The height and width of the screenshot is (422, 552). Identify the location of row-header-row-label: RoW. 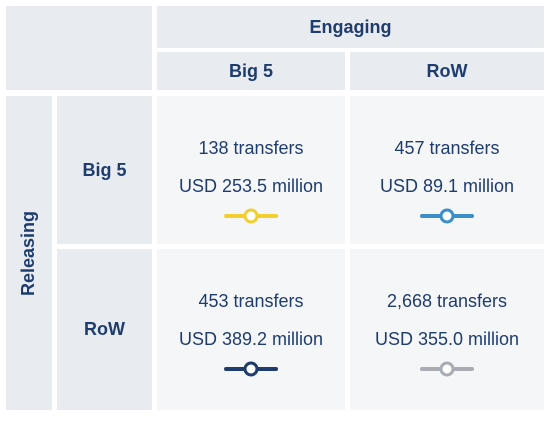
(104, 329).